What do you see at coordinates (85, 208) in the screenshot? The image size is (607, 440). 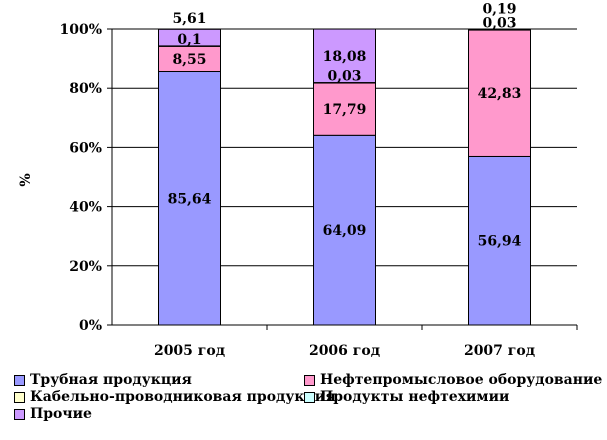 I see `y-tick-label: 40%` at bounding box center [85, 208].